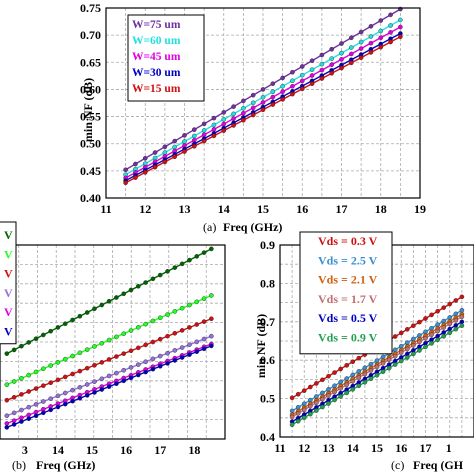  Describe the element at coordinates (160, 450) in the screenshot. I see `x-tick-label: 17` at that location.